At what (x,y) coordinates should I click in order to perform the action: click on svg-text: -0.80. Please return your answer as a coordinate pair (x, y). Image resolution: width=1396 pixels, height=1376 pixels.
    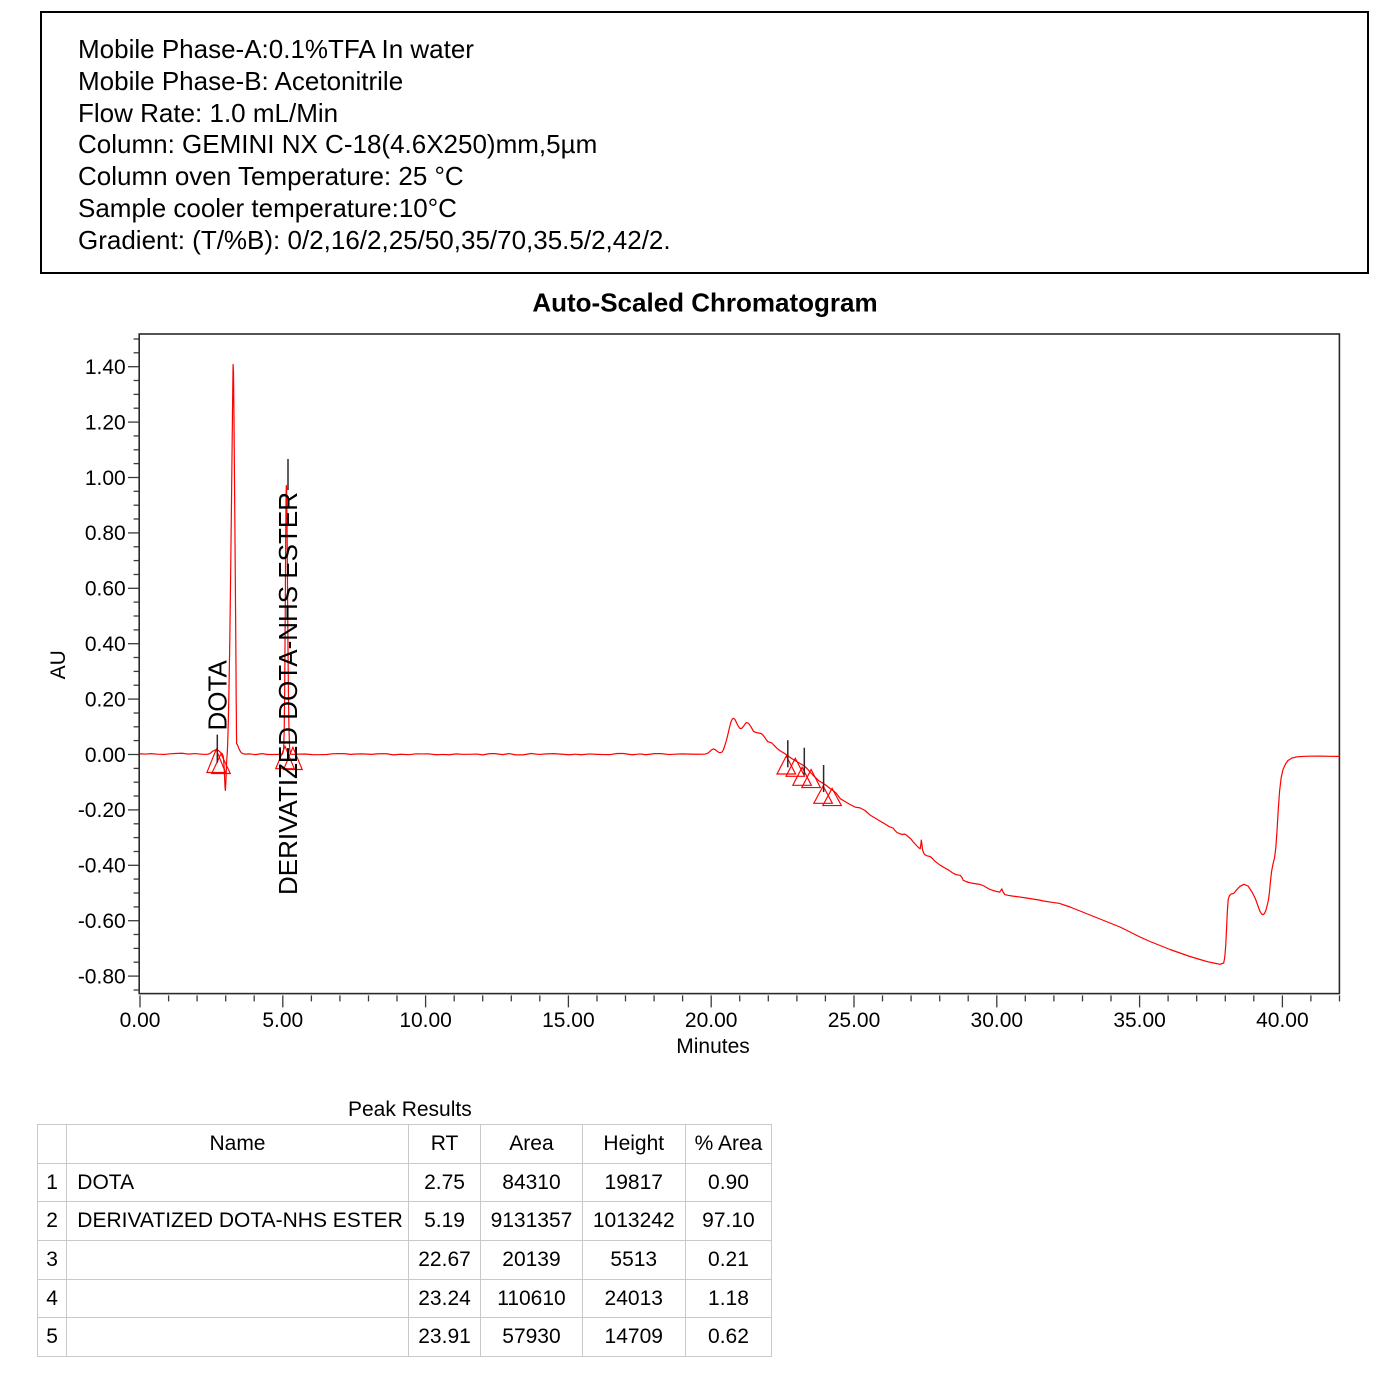
    Looking at the image, I should click on (102, 976).